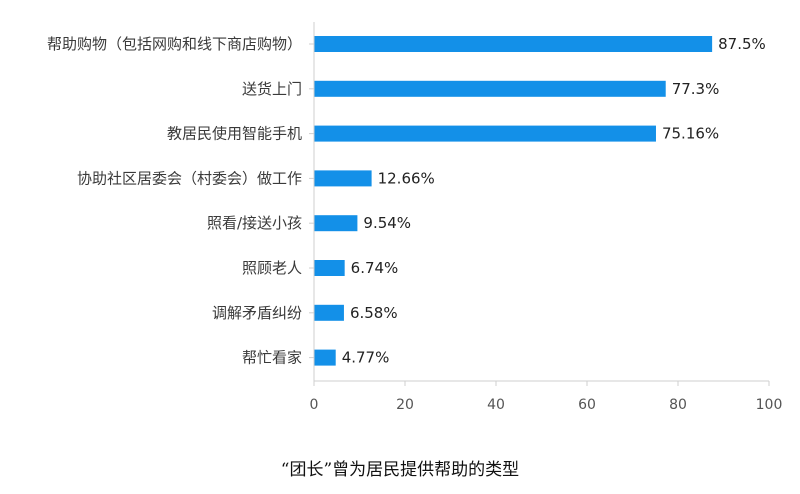 This screenshot has width=800, height=494. What do you see at coordinates (314, 405) in the screenshot?
I see `x-tick-label: 0` at bounding box center [314, 405].